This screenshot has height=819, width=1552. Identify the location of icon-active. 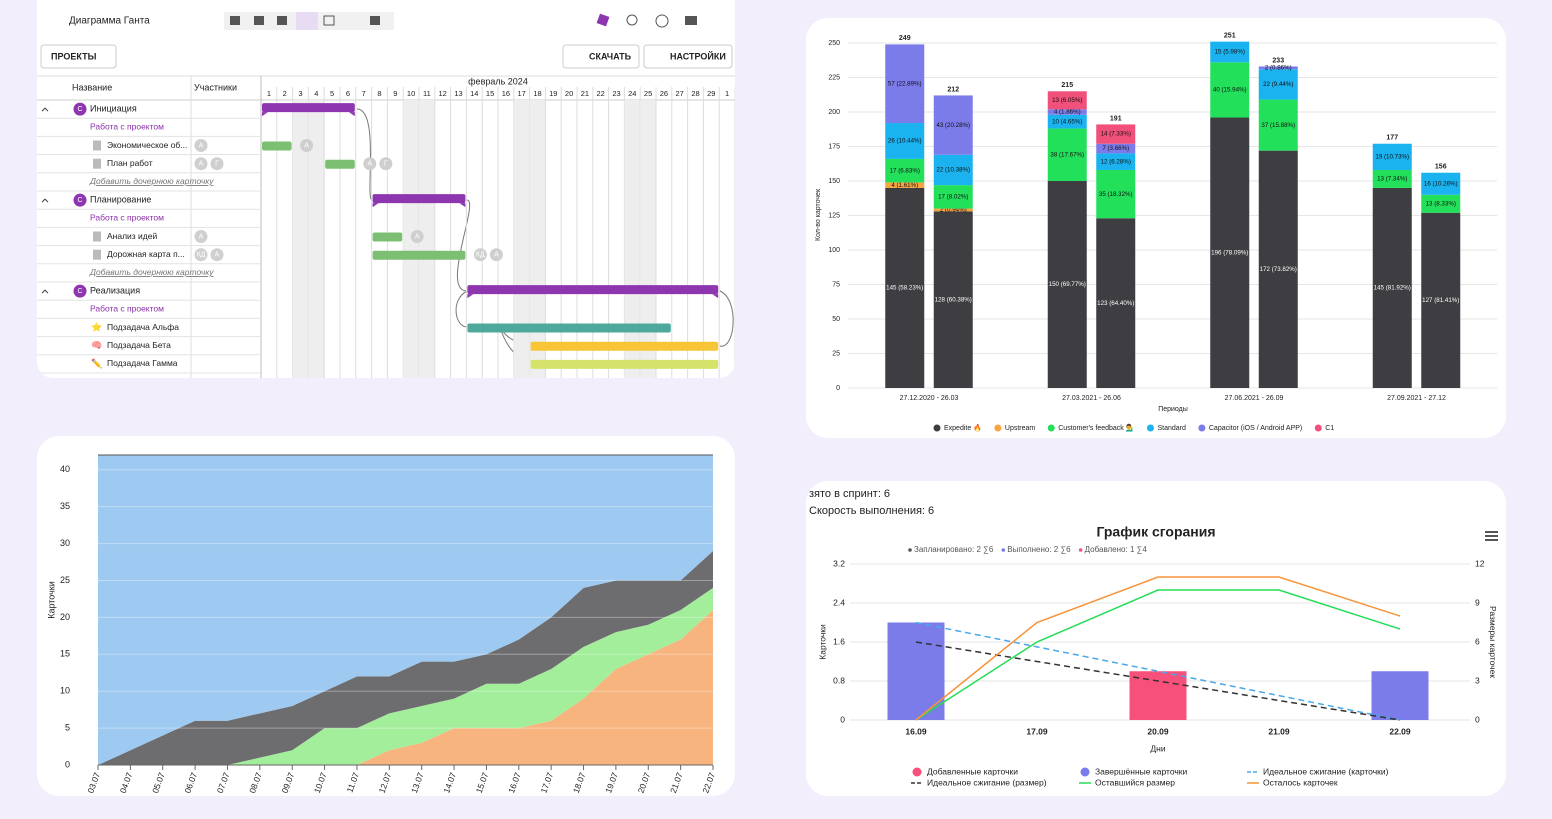
(307, 21).